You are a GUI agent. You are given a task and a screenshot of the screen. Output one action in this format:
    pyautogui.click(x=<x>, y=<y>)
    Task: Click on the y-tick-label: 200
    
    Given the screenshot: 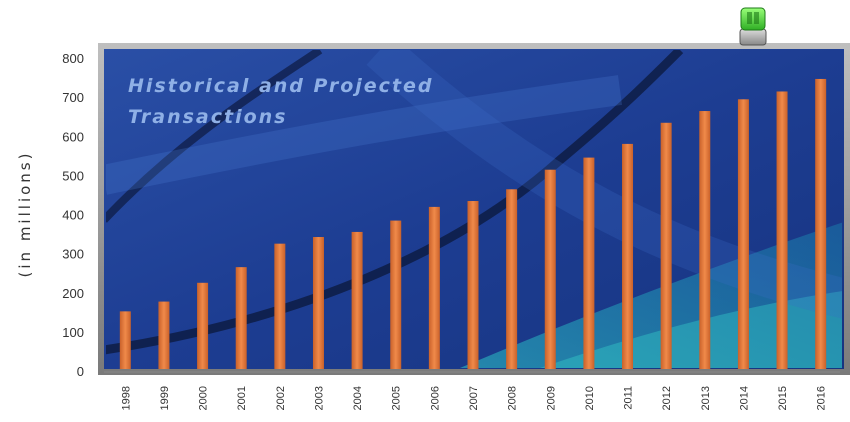 What is the action you would take?
    pyautogui.click(x=73, y=293)
    